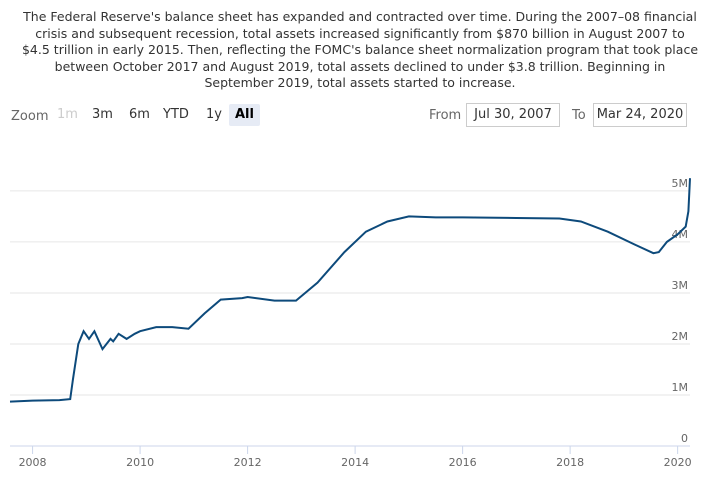 The width and height of the screenshot is (720, 490). Describe the element at coordinates (139, 114) in the screenshot. I see `zoom-button: 6m` at that location.